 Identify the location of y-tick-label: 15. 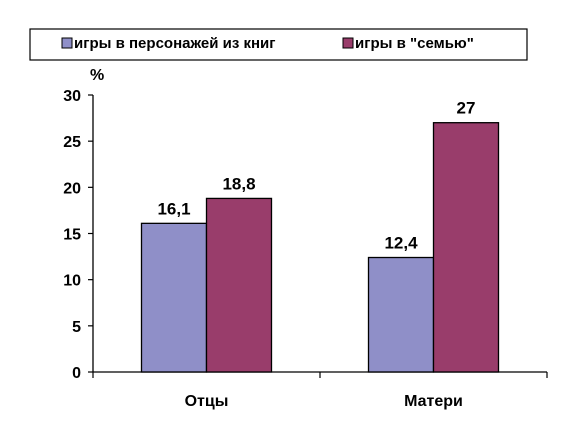
(72, 235).